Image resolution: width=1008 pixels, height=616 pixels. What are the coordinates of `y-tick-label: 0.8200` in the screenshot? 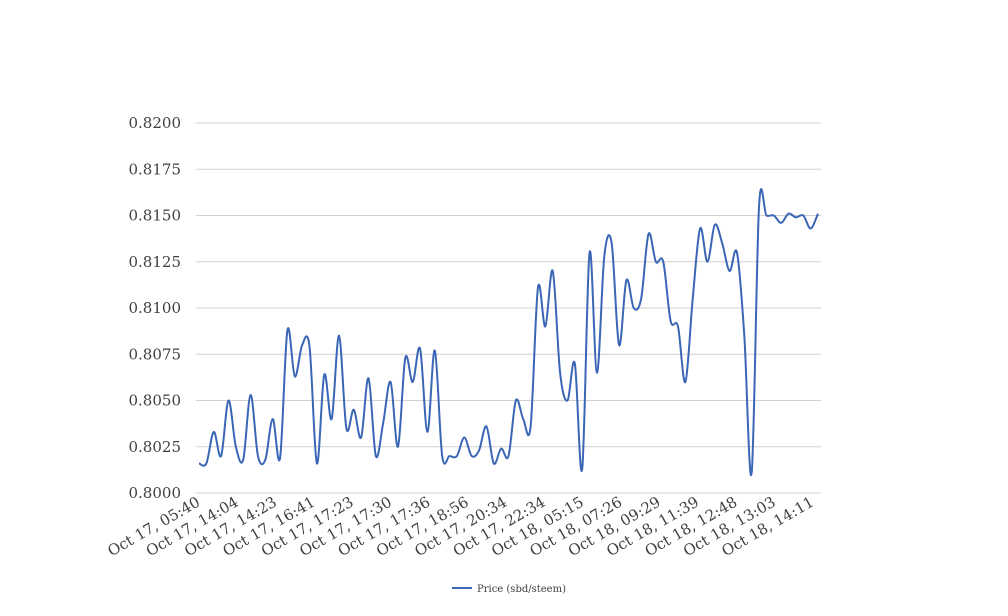 It's located at (155, 123).